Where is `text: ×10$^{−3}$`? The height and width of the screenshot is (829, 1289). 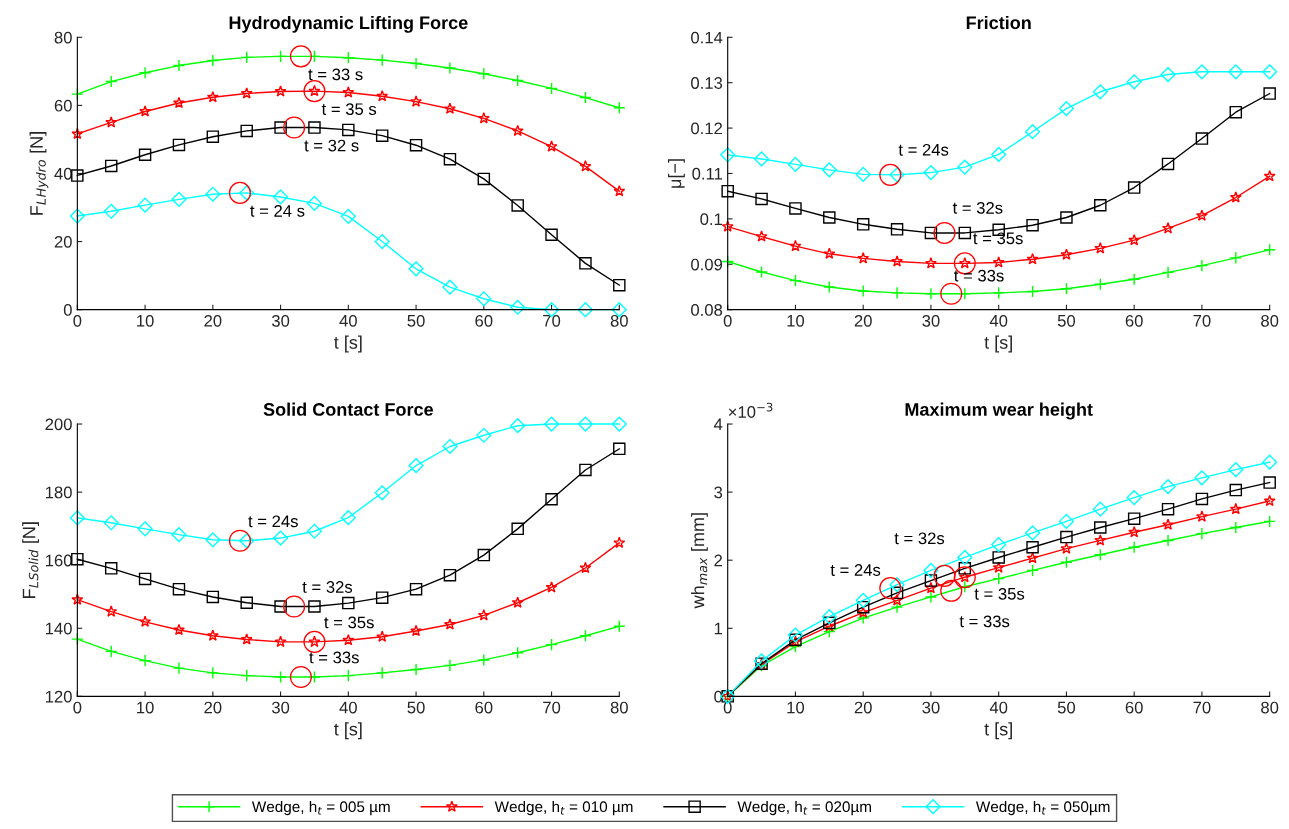 text: ×10$^{−3}$ is located at coordinates (750, 410).